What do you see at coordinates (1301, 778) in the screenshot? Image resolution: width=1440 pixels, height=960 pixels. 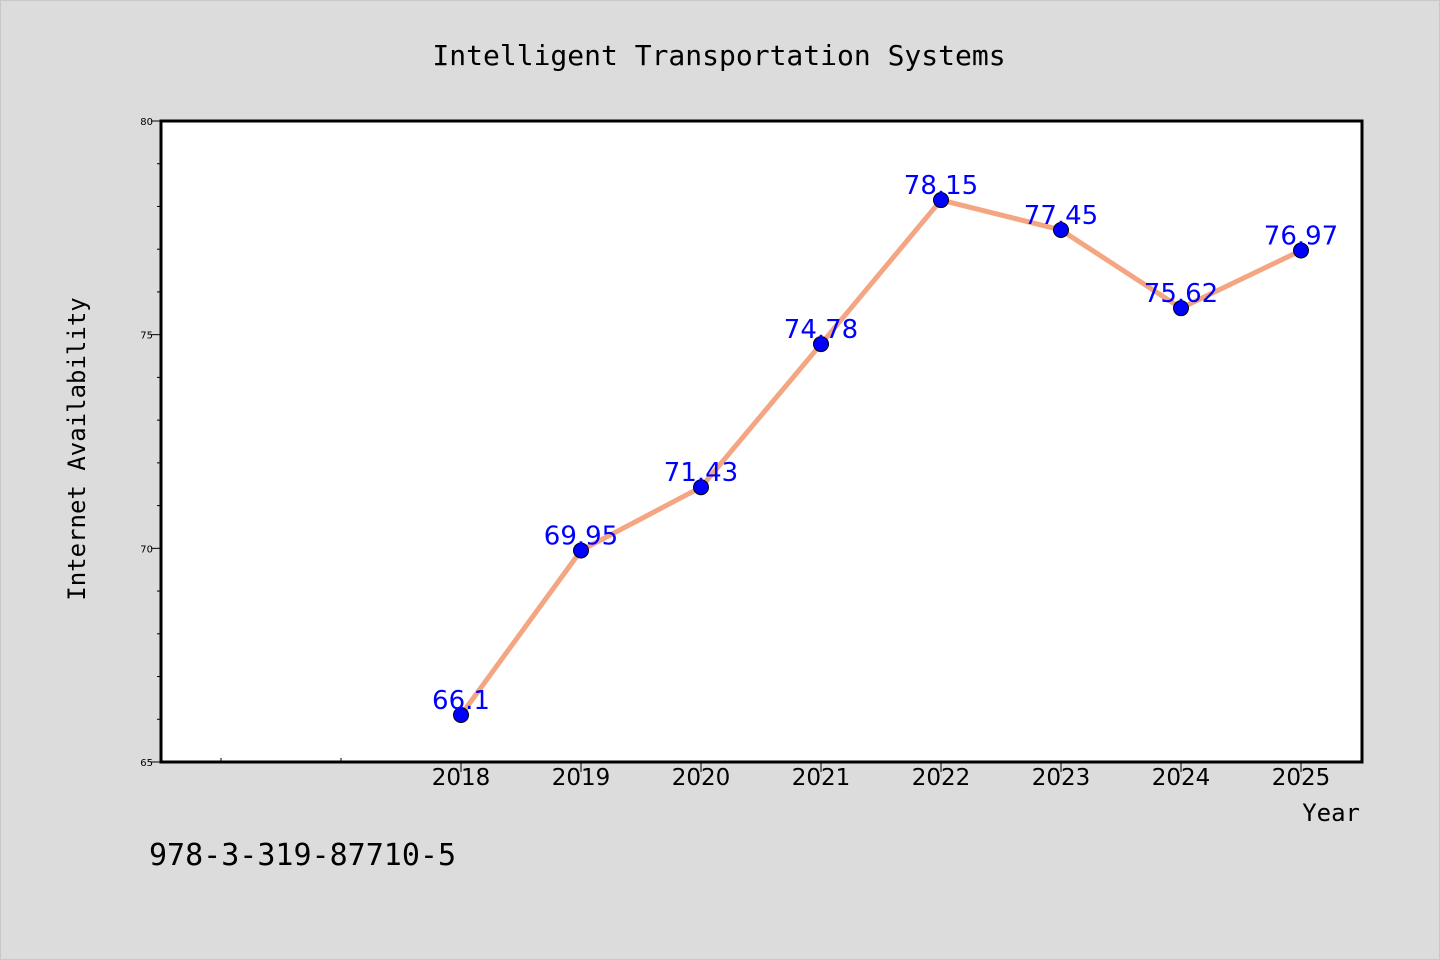 I see `x-tick-label: 2025` at bounding box center [1301, 778].